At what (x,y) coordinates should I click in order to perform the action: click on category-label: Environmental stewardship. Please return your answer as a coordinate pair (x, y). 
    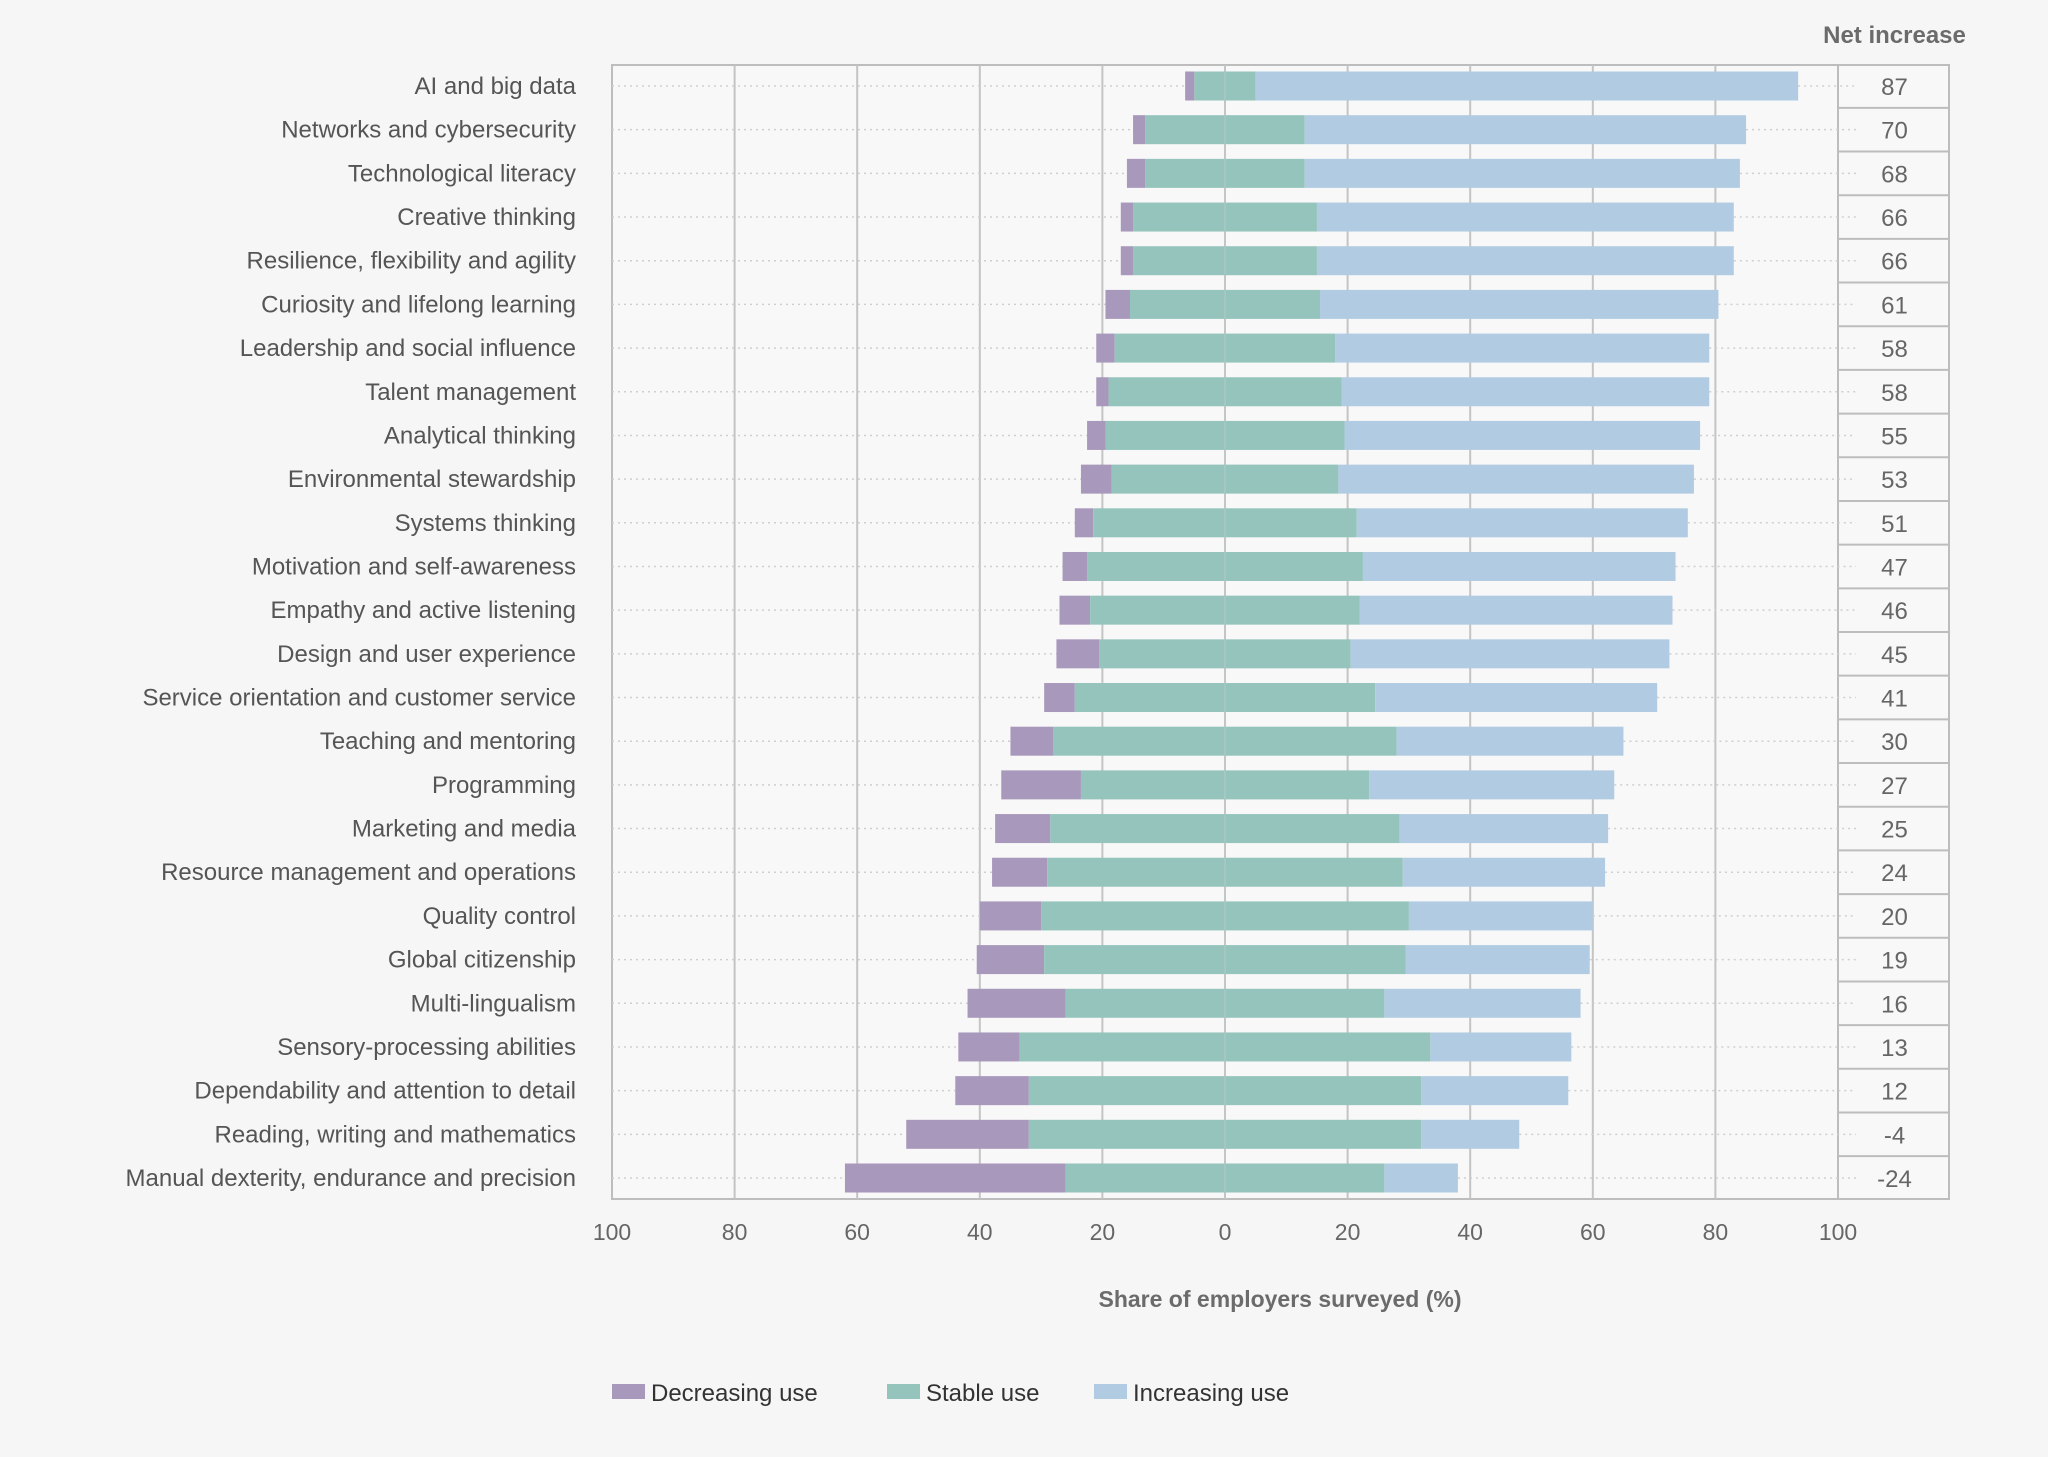
    Looking at the image, I should click on (432, 479).